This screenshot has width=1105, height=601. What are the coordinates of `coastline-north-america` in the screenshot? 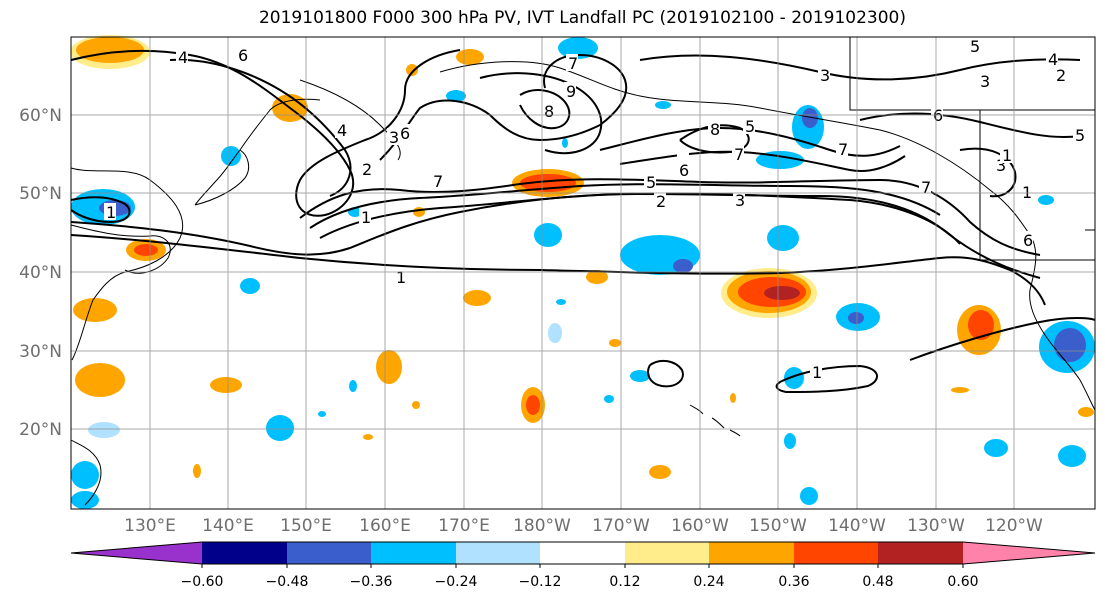 It's located at (1062, 322).